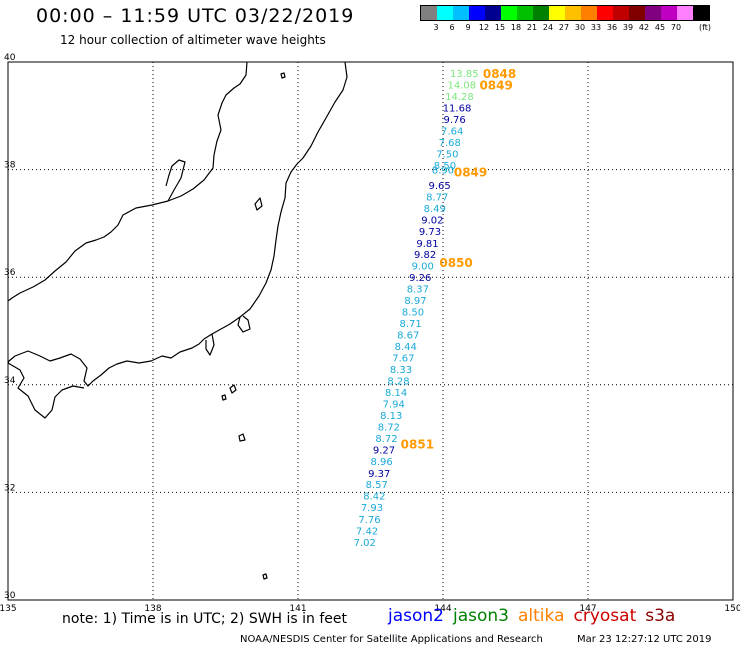 The width and height of the screenshot is (740, 650). Describe the element at coordinates (644, 27) in the screenshot. I see `legend-bin-label: 42` at that location.